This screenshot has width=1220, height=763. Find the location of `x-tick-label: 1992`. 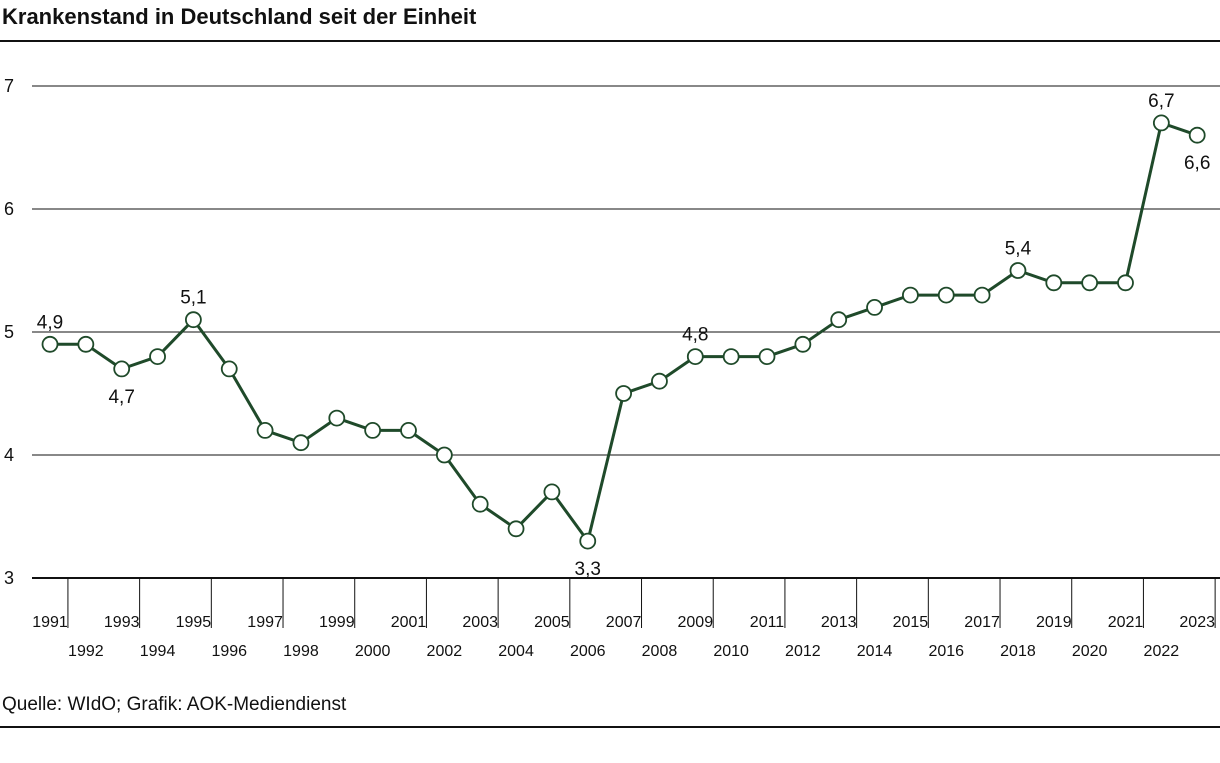

x-tick-label: 1992 is located at coordinates (86, 651).